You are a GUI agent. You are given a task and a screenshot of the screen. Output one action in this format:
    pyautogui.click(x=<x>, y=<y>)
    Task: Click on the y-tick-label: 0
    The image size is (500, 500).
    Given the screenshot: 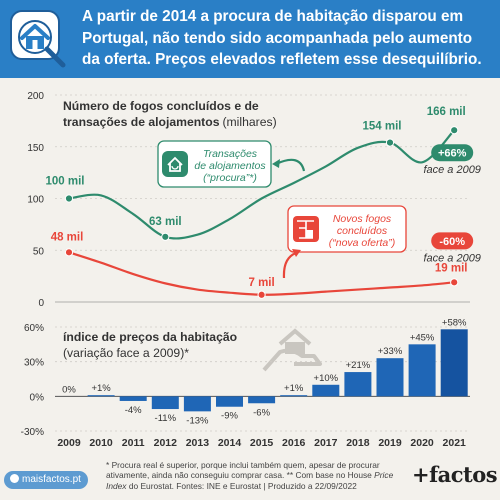 What is the action you would take?
    pyautogui.click(x=41, y=303)
    